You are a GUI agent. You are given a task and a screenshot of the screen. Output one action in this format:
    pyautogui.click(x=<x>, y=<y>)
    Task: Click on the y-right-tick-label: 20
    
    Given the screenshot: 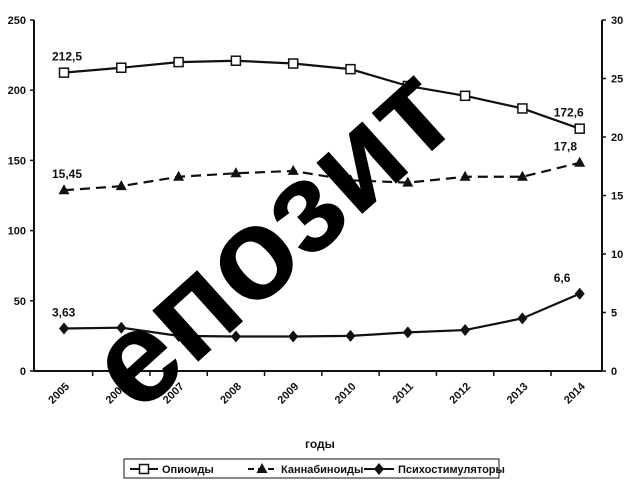 What is the action you would take?
    pyautogui.click(x=617, y=138)
    